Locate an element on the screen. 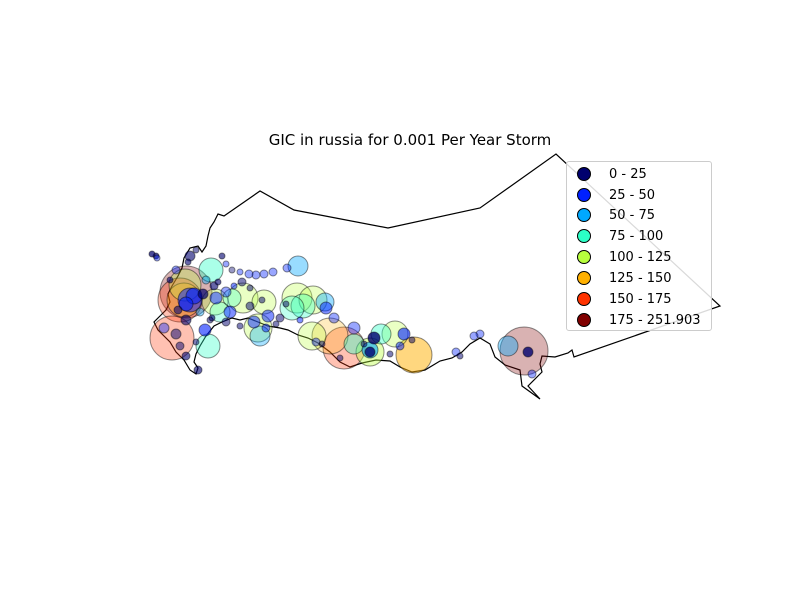 This screenshot has height=604, width=800. legend-item: 50 - 75 is located at coordinates (616, 215).